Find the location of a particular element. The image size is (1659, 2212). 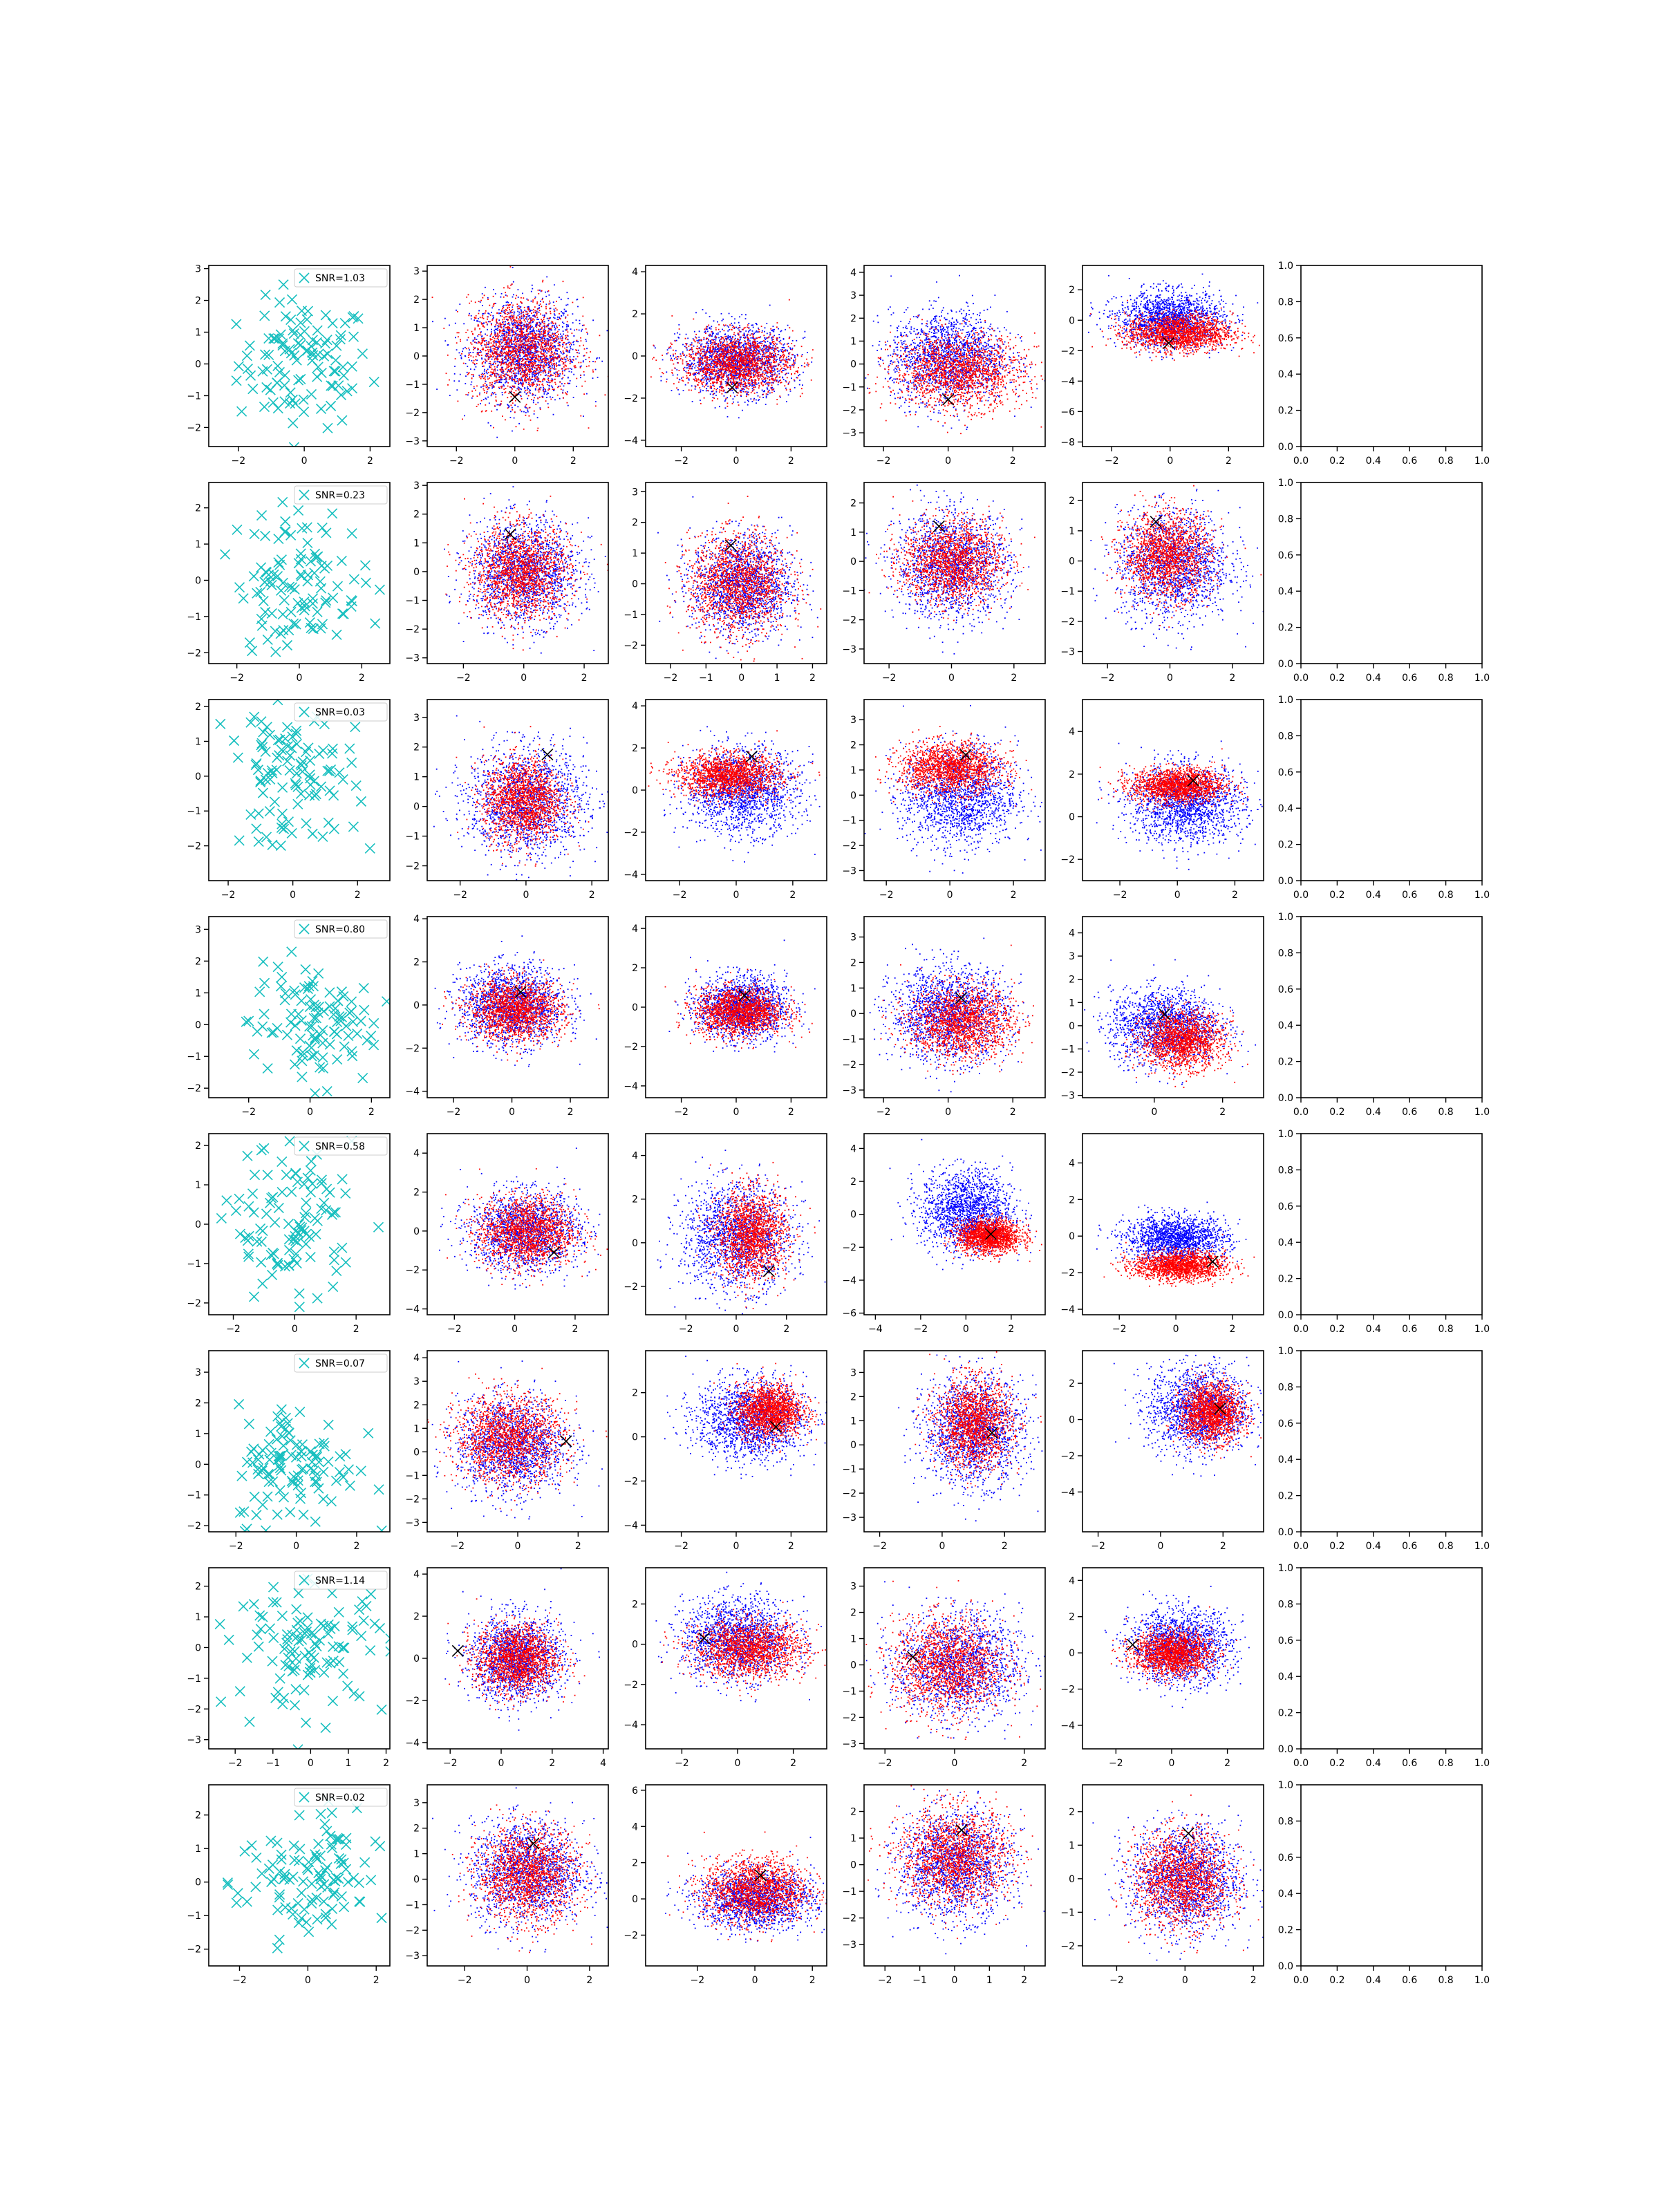

panel-r0-c4: −2 0 2−8−6−4−202 is located at coordinates (1163, 364).